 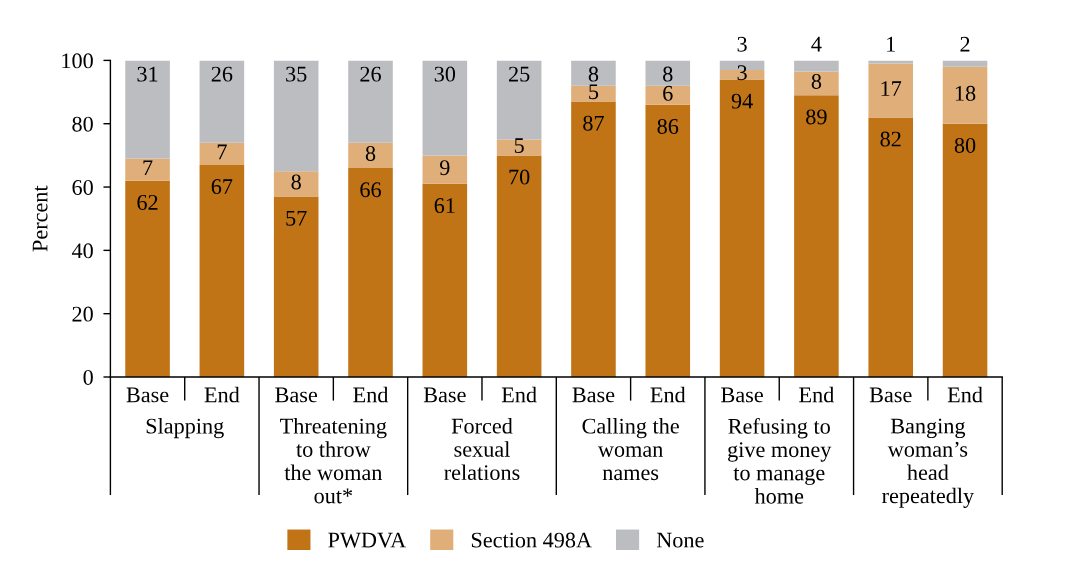 What do you see at coordinates (222, 187) in the screenshot?
I see `data-label: 67` at bounding box center [222, 187].